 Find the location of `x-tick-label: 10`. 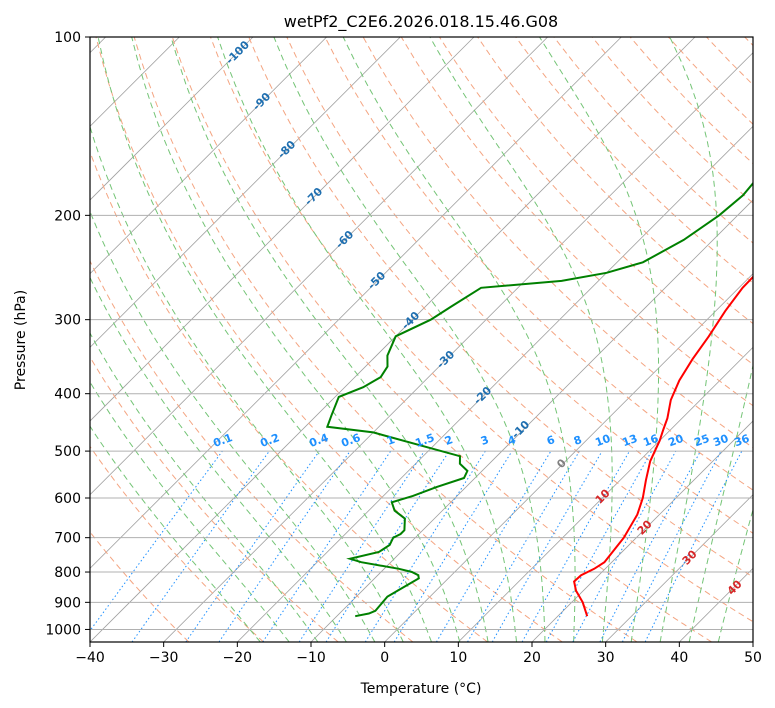

x-tick-label: 10 is located at coordinates (458, 658).